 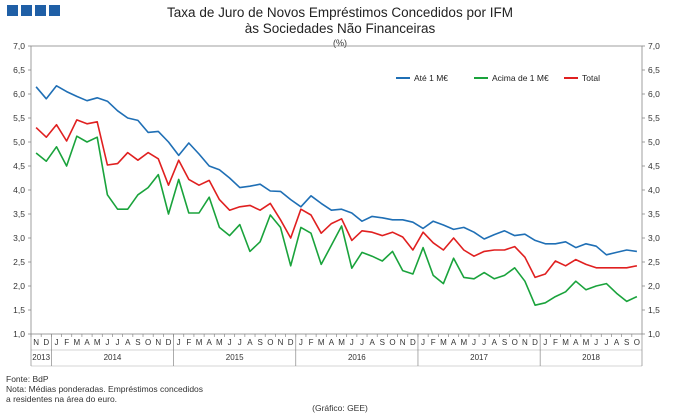 What do you see at coordinates (19, 142) in the screenshot?
I see `y-tick-label-left: 5,0` at bounding box center [19, 142].